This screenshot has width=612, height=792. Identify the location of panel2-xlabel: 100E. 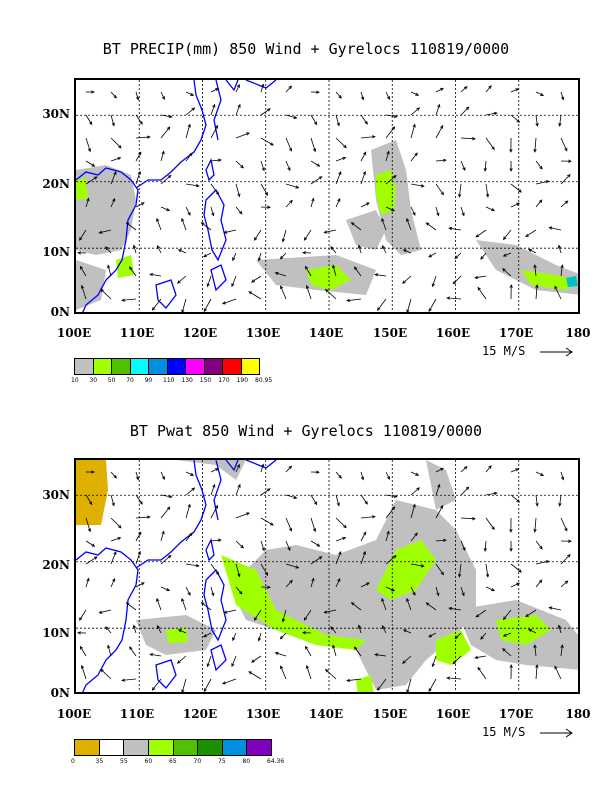
(74, 714).